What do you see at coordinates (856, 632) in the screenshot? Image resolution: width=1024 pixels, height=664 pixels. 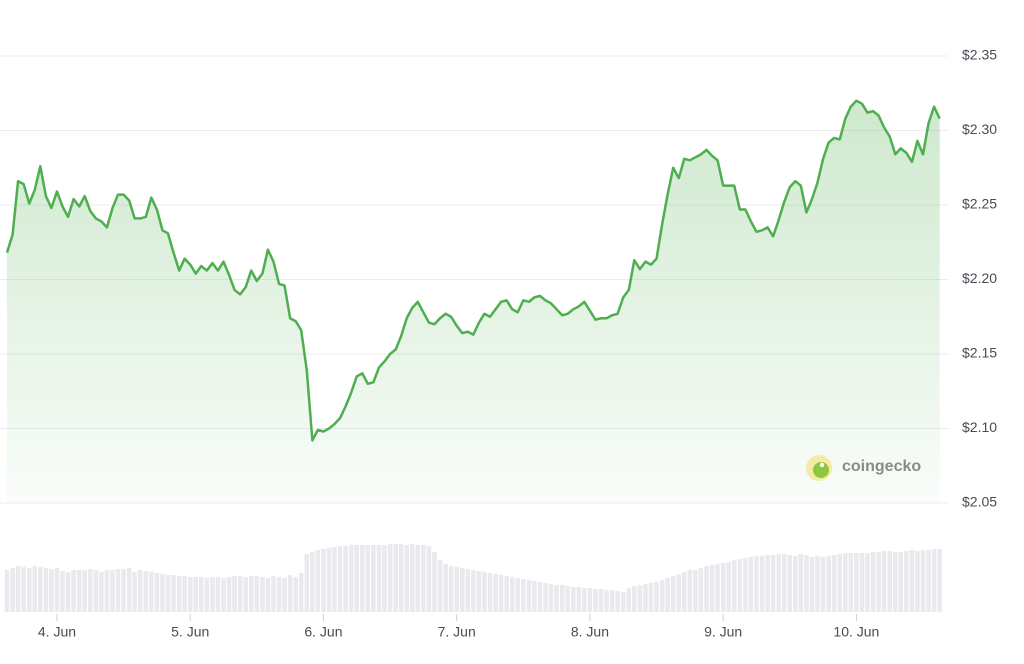 I see `x-tick-label: 10. Jun` at bounding box center [856, 632].